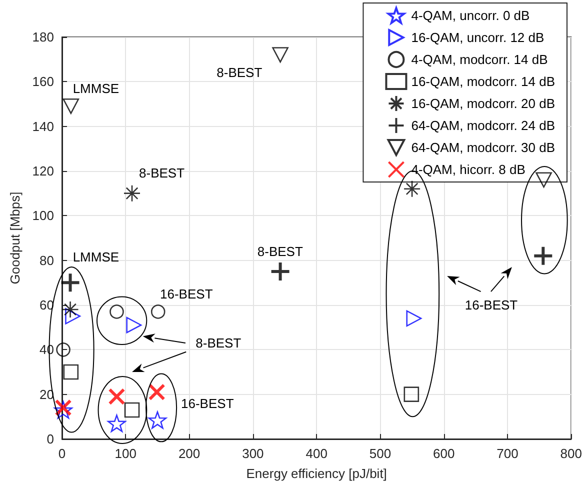 Image resolution: width=585 pixels, height=497 pixels. Describe the element at coordinates (43, 216) in the screenshot. I see `y-tick-label: 100` at that location.